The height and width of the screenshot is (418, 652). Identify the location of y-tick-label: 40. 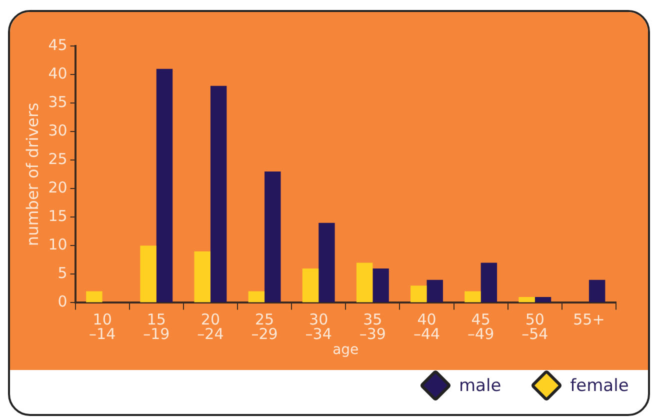
(58, 73).